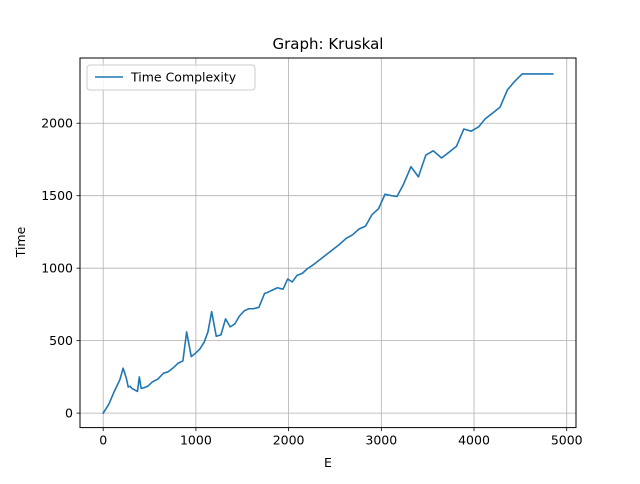  Describe the element at coordinates (289, 440) in the screenshot. I see `x-tick-label: 2000` at that location.